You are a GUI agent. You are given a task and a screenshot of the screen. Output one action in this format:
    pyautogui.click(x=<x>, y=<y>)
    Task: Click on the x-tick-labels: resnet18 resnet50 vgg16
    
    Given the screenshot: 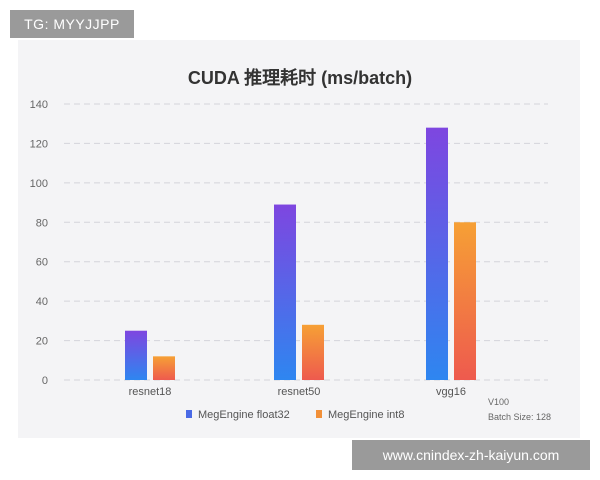 What is the action you would take?
    pyautogui.click(x=297, y=392)
    